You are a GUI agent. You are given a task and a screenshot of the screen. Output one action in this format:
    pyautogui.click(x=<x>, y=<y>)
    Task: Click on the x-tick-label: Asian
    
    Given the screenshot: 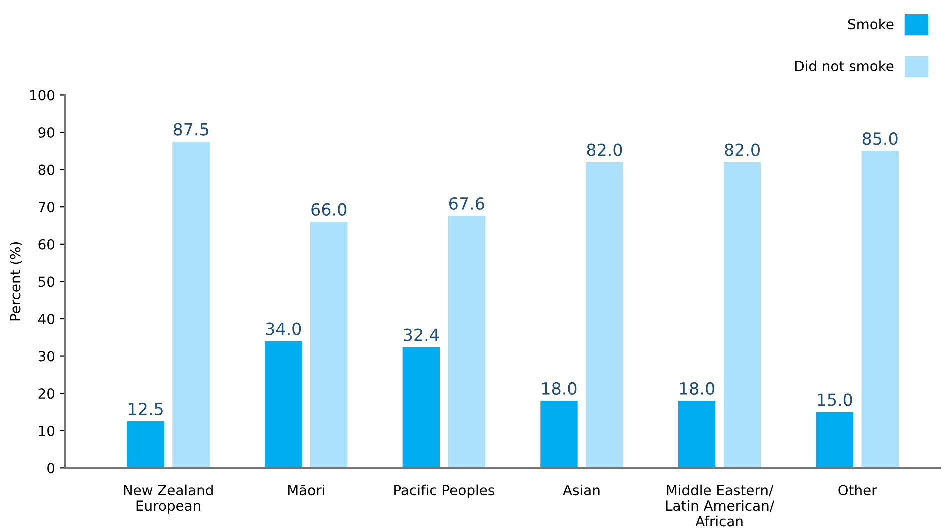 What is the action you would take?
    pyautogui.click(x=581, y=490)
    